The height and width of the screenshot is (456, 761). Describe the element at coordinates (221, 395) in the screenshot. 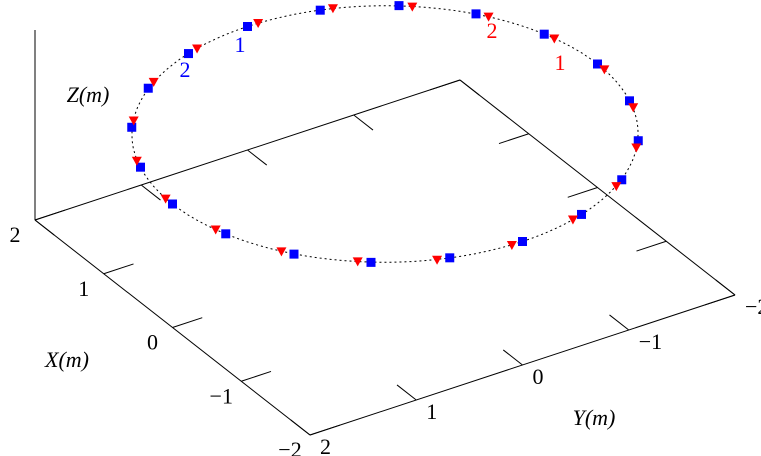

I see `x-tick-label: −1` at that location.